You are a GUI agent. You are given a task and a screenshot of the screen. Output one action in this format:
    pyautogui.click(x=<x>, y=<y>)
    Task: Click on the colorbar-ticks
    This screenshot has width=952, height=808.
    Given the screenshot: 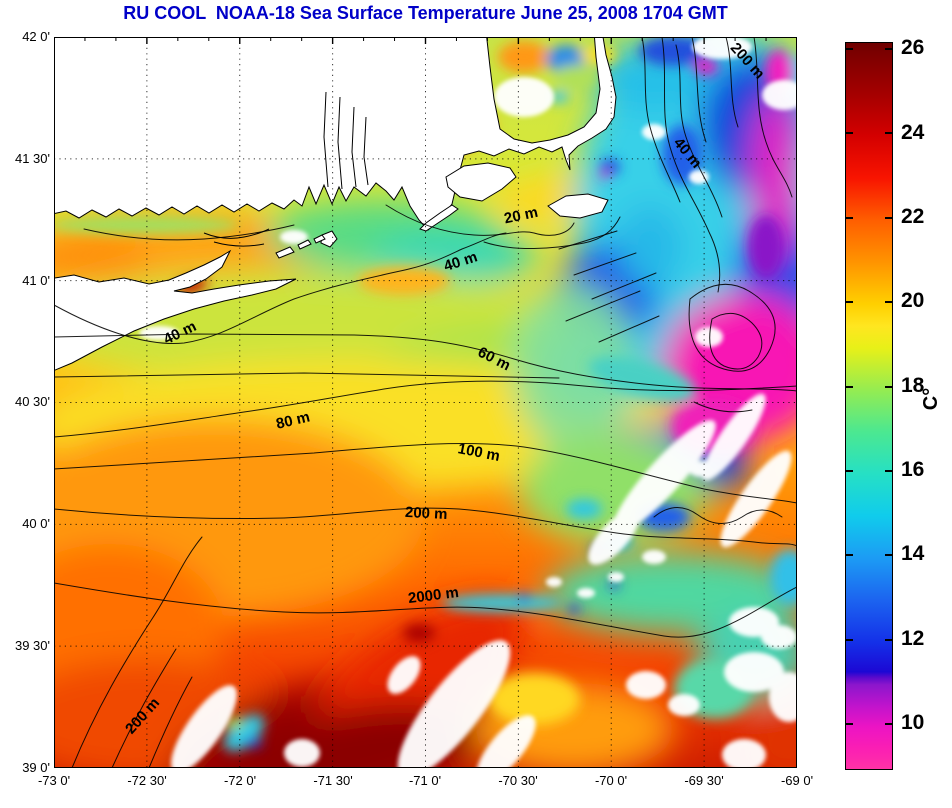 What is the action you would take?
    pyautogui.click(x=869, y=406)
    